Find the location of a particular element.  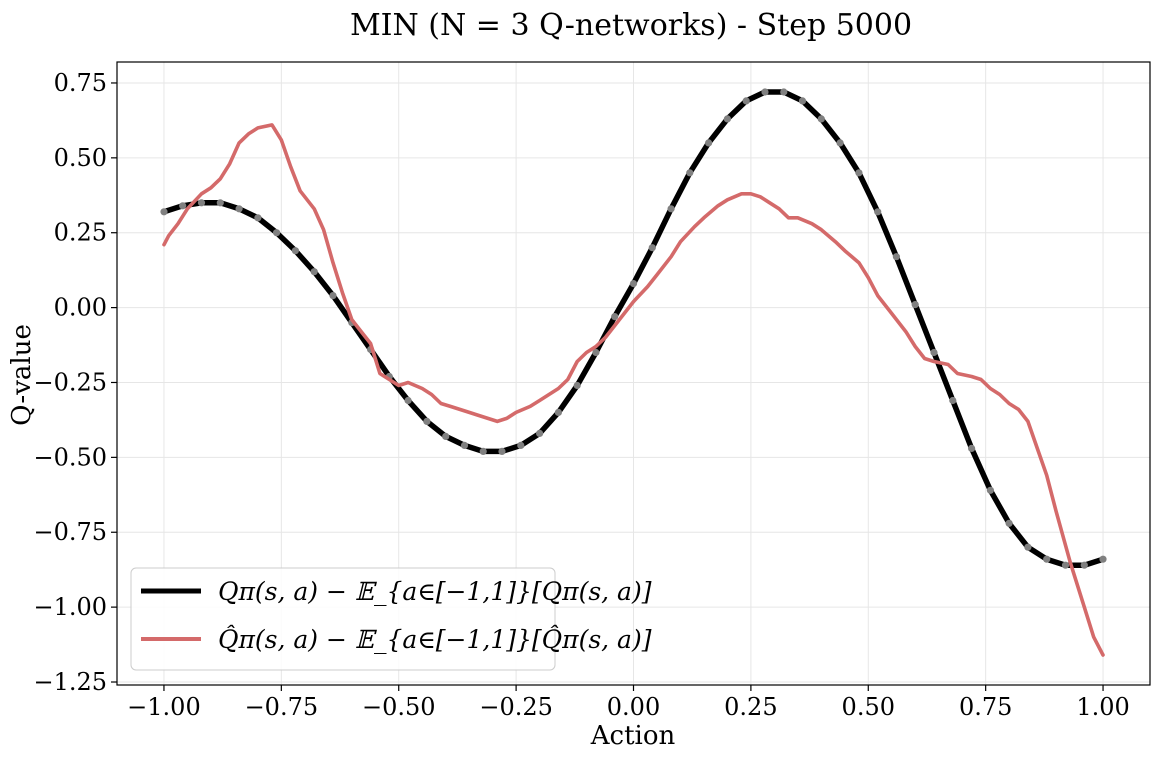

x-tick-label: 1.00 is located at coordinates (1102, 707).